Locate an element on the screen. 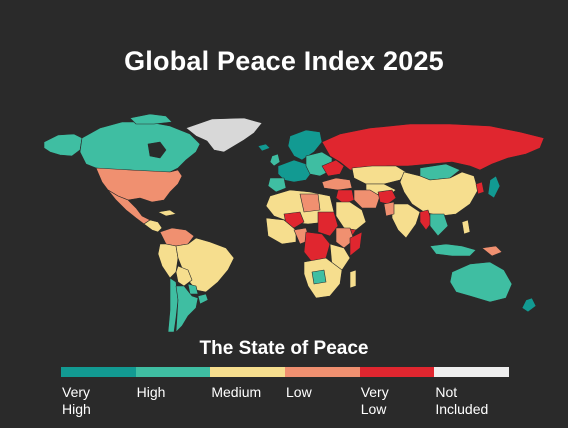 Image resolution: width=568 pixels, height=428 pixels. legend-label-low: Low is located at coordinates (299, 392).